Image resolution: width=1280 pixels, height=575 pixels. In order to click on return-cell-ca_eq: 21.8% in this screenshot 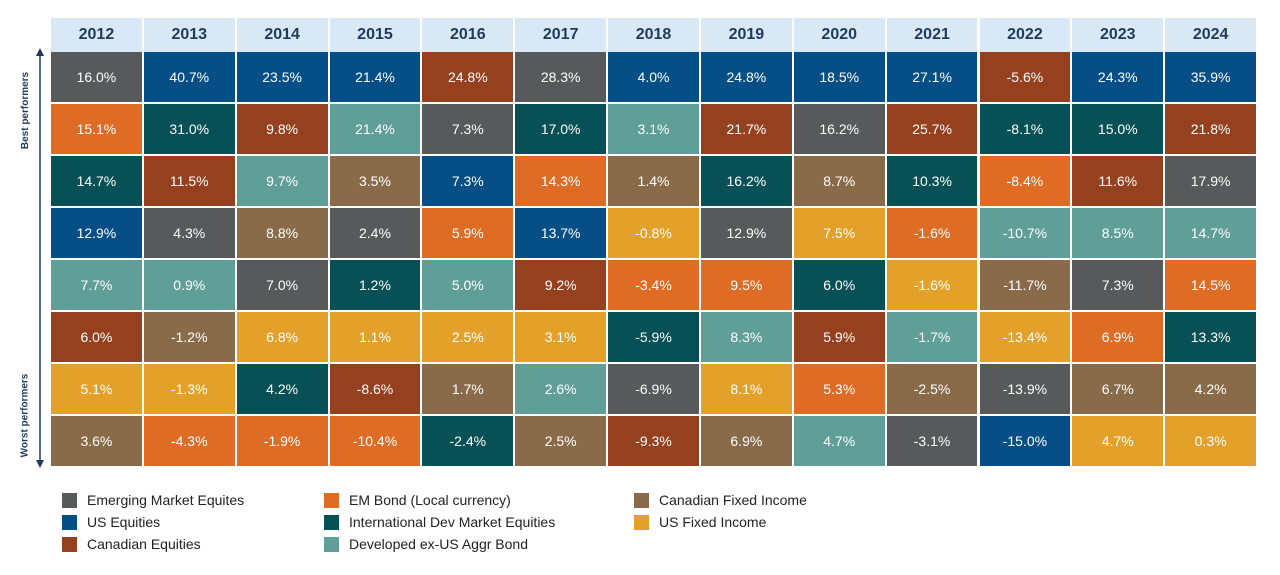, I will do `click(1212, 130)`.